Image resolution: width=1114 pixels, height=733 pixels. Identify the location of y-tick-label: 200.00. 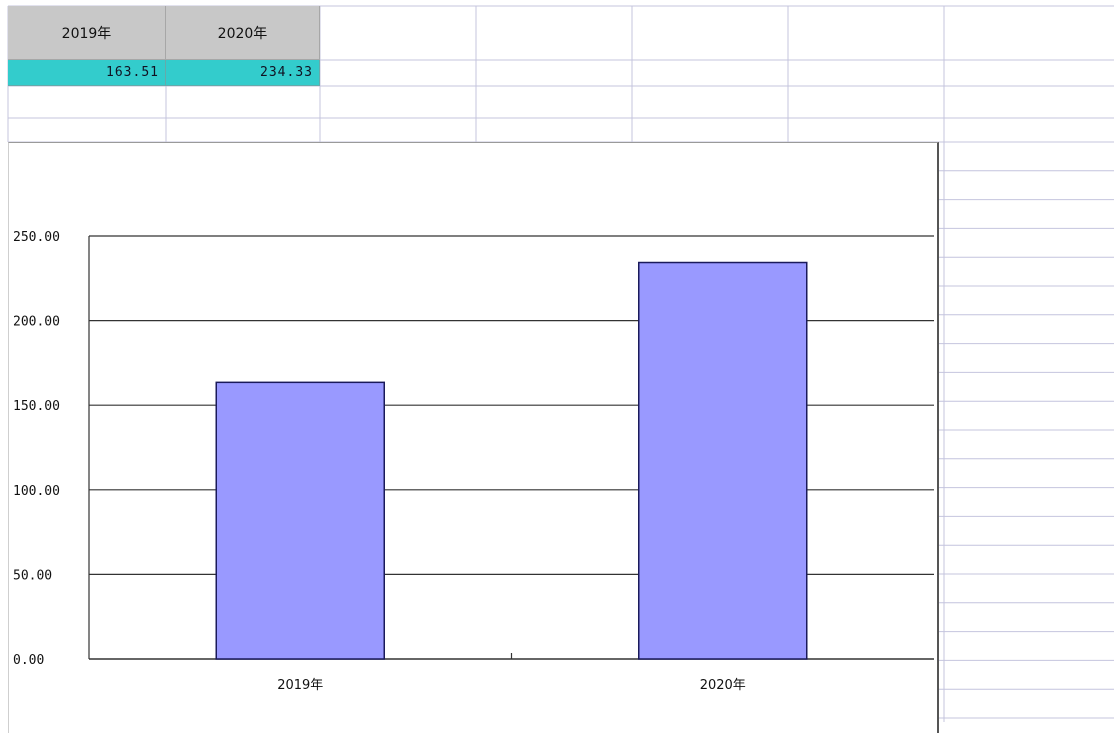
(36, 322).